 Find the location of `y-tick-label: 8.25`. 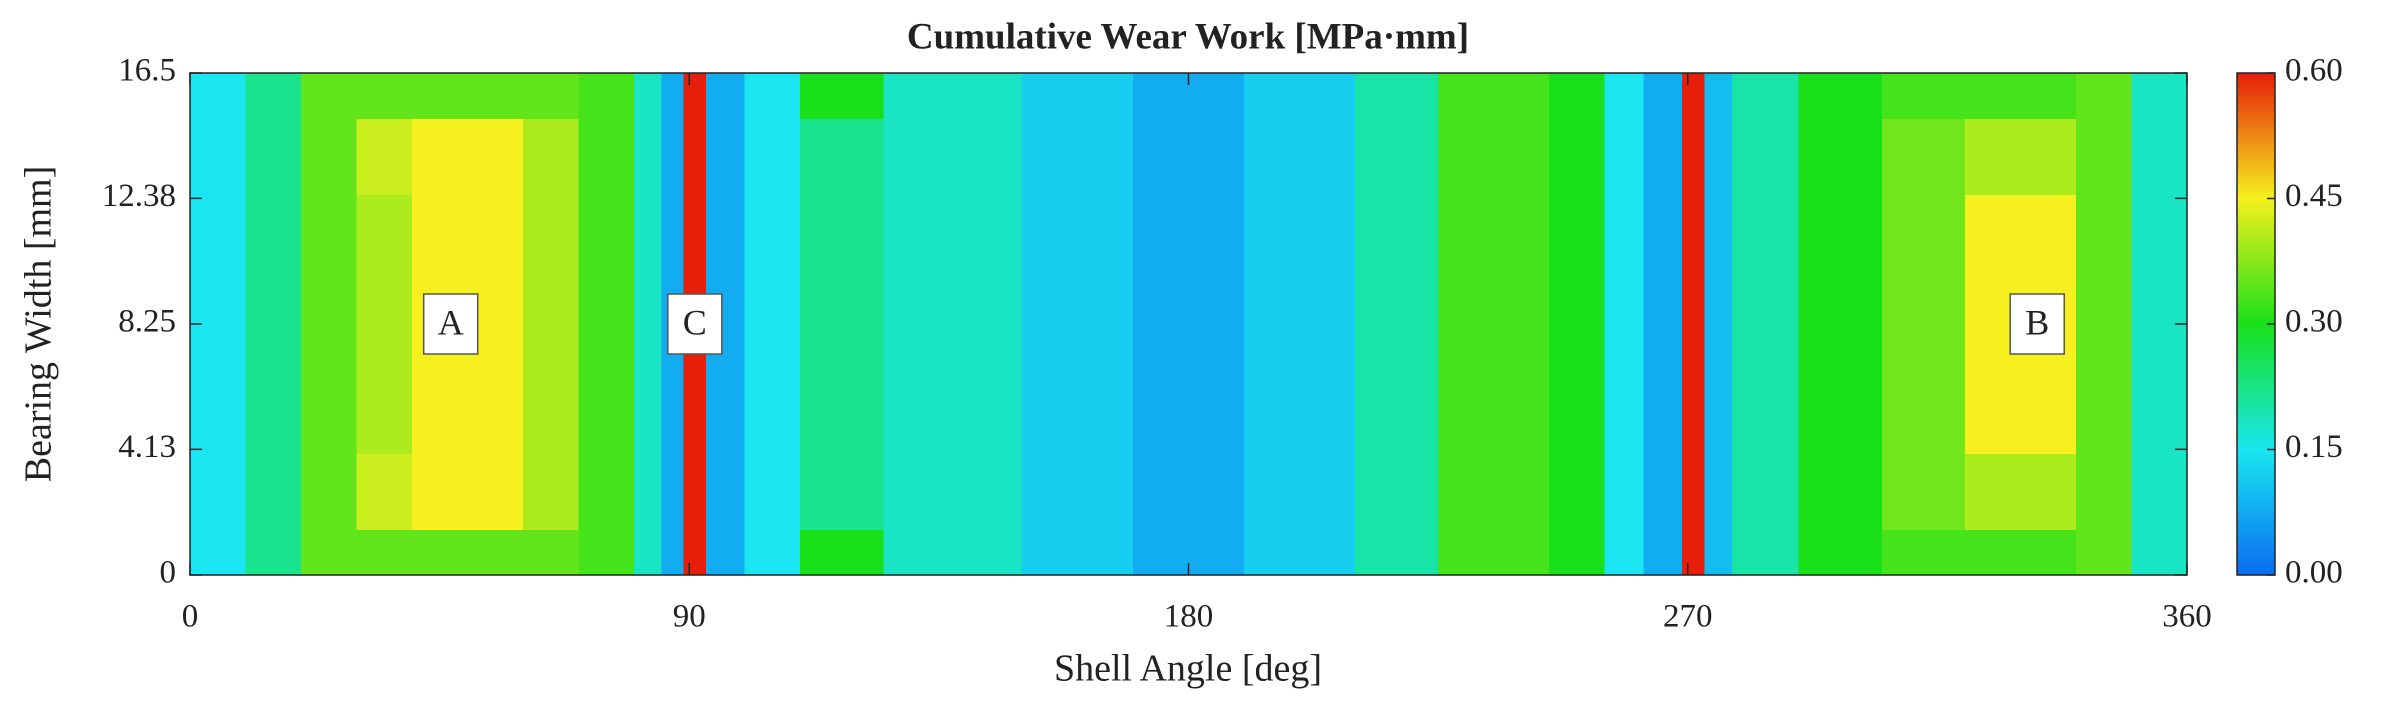

y-tick-label: 8.25 is located at coordinates (147, 322).